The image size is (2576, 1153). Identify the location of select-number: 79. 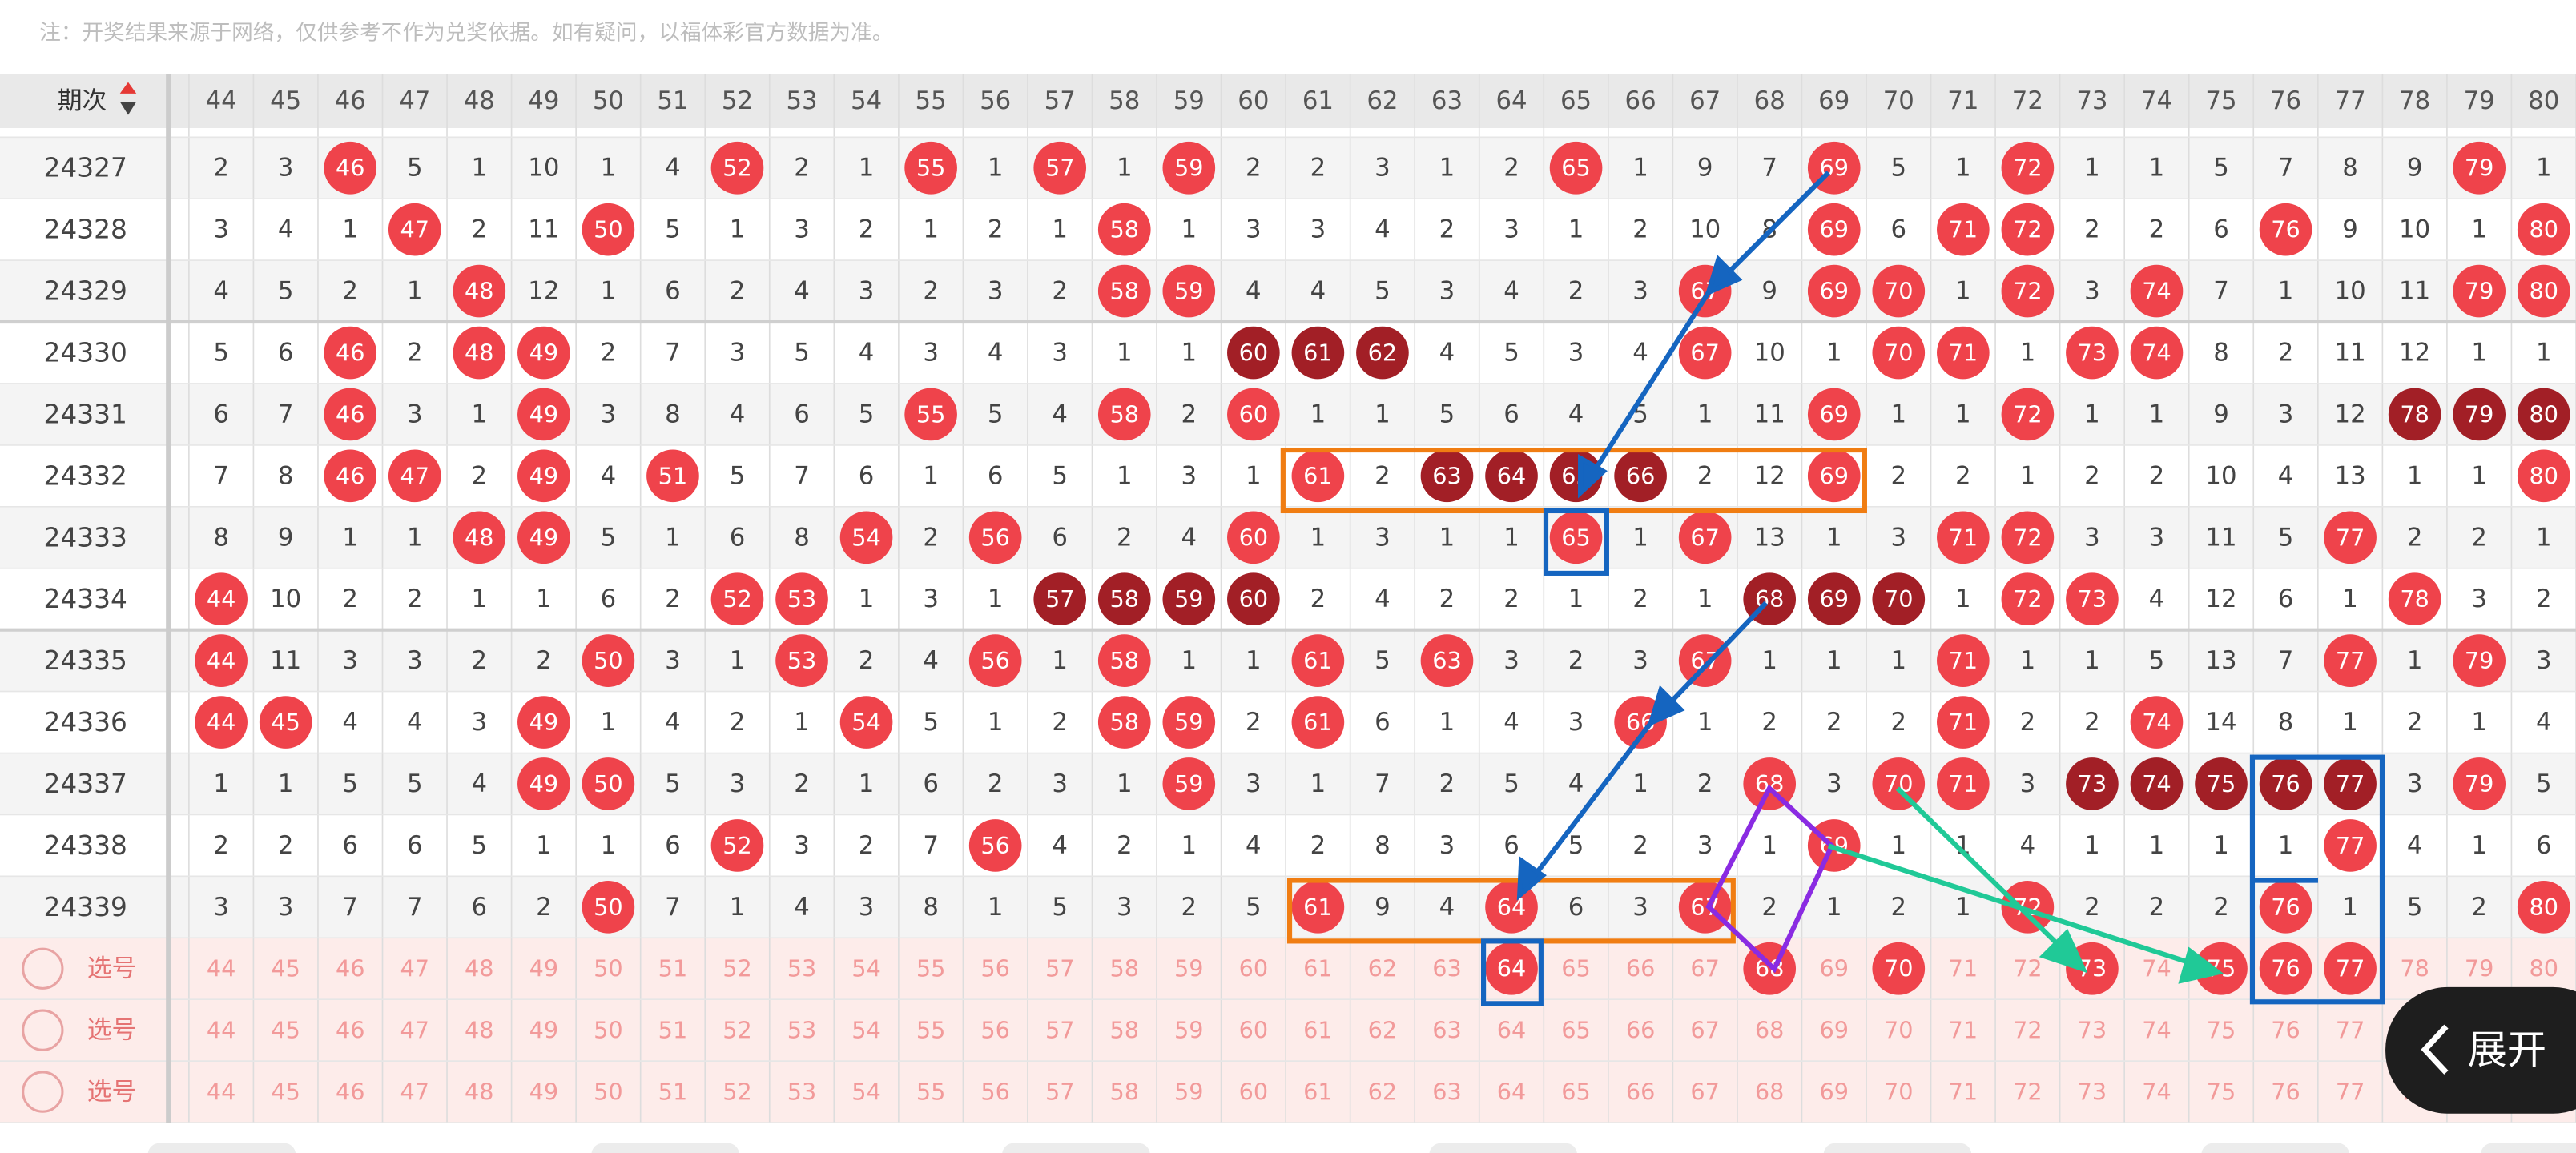
(2479, 969).